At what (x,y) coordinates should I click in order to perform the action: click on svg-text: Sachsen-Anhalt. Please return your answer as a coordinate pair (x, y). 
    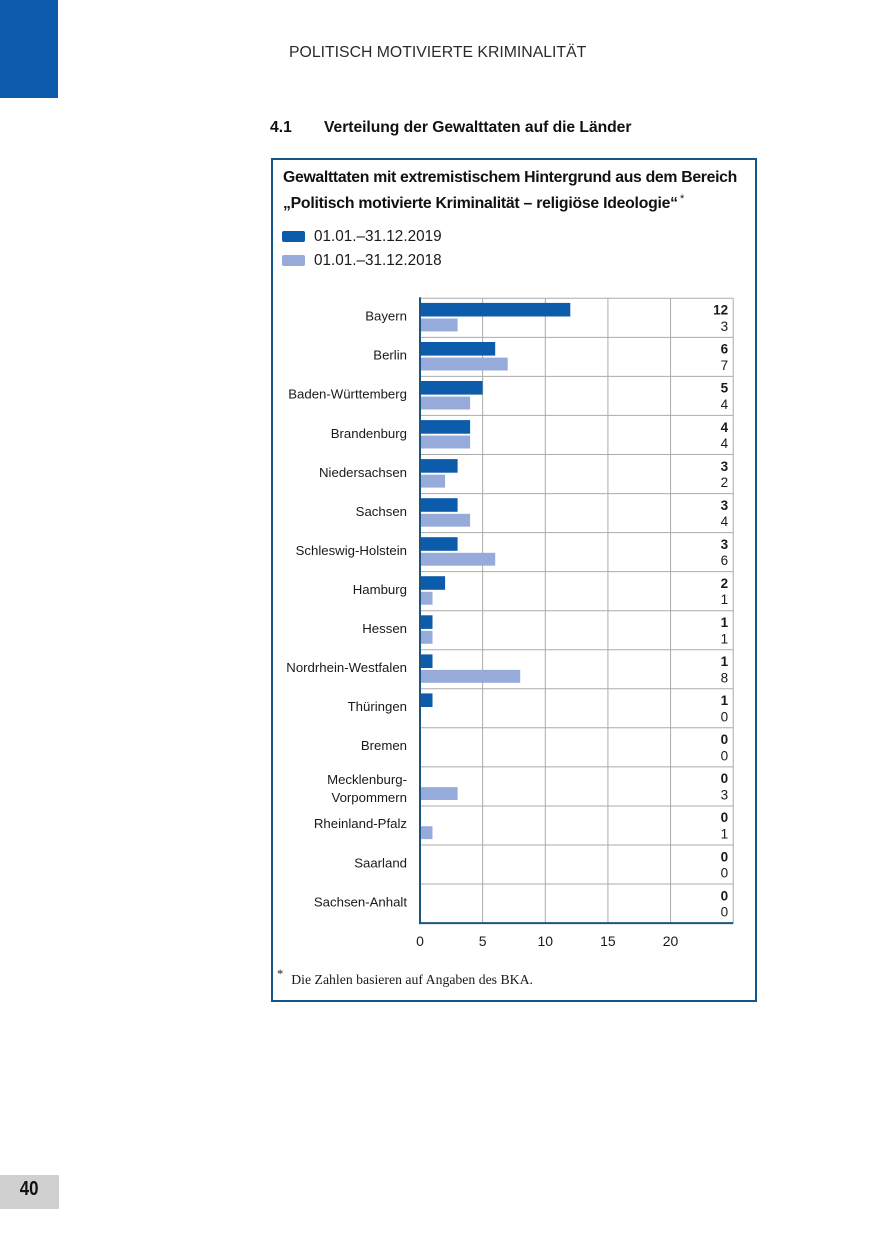
    Looking at the image, I should click on (360, 901).